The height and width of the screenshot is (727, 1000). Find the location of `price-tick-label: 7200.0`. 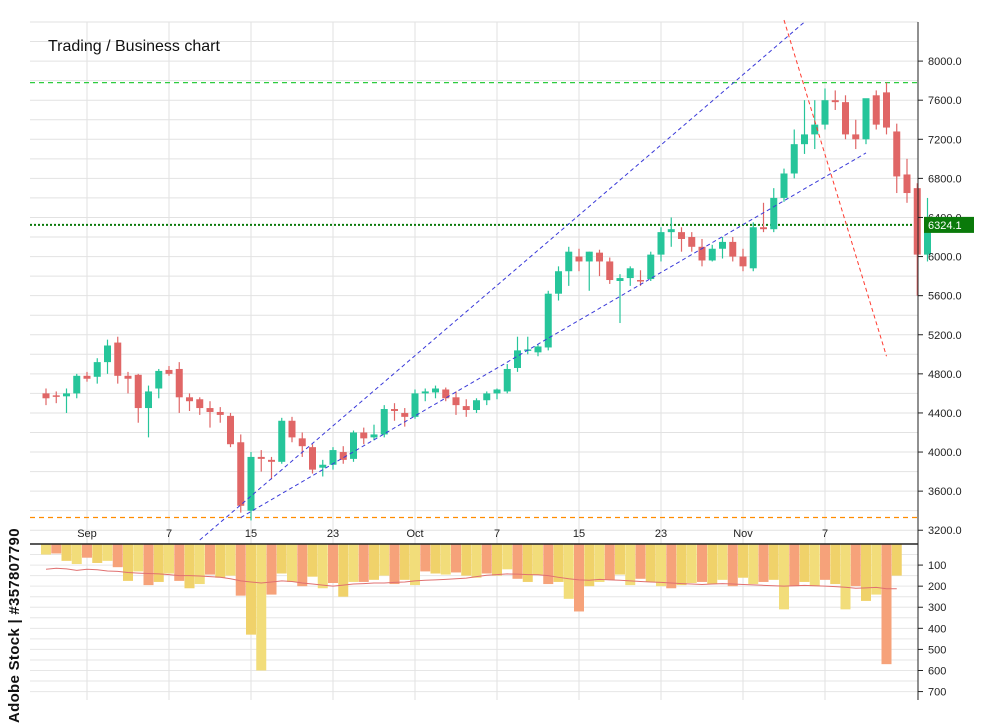

price-tick-label: 7200.0 is located at coordinates (945, 140).